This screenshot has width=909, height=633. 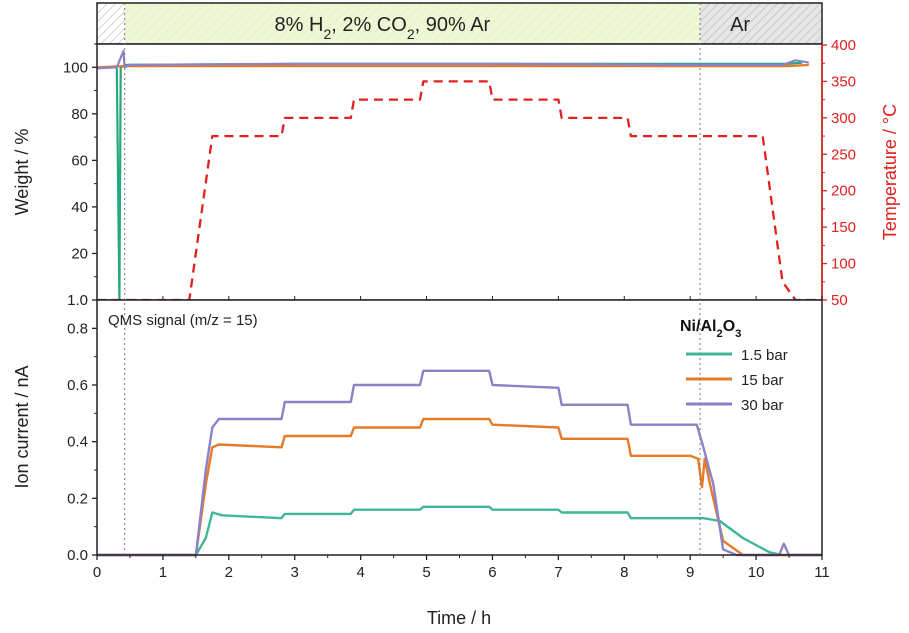 I want to click on time-tick-label: 3, so click(x=295, y=572).